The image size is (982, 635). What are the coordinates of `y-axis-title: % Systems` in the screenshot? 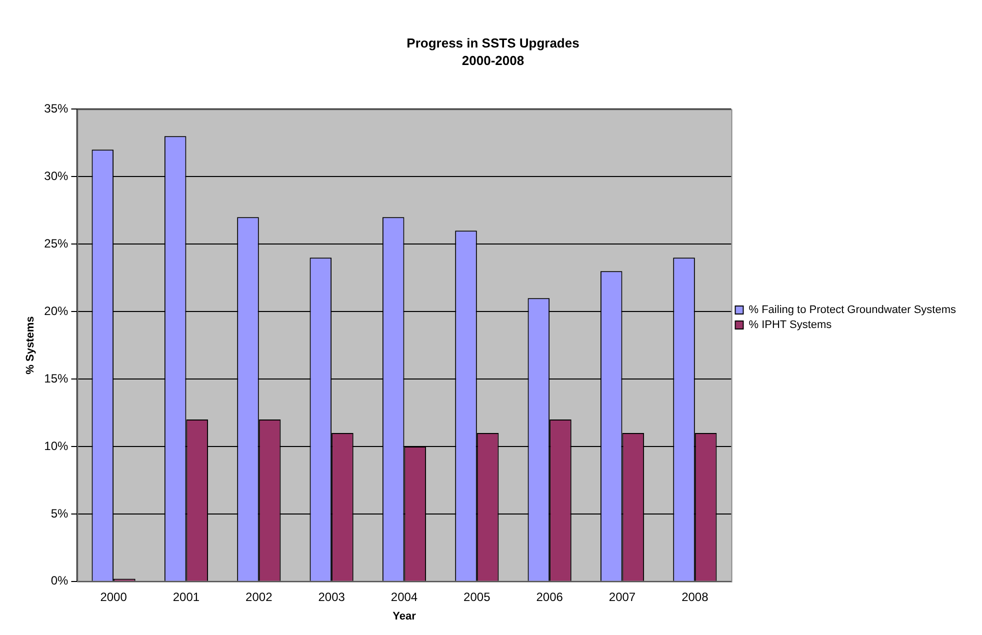 It's located at (30, 345).